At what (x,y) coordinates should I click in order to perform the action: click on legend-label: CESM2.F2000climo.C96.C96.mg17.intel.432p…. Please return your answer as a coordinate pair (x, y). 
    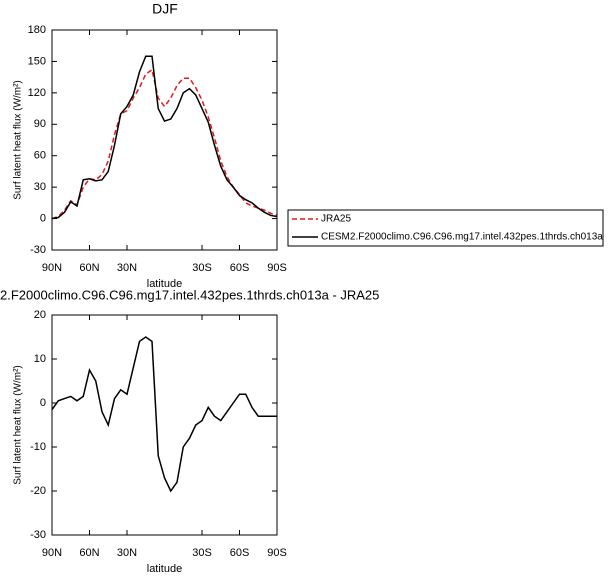
    Looking at the image, I should click on (462, 237).